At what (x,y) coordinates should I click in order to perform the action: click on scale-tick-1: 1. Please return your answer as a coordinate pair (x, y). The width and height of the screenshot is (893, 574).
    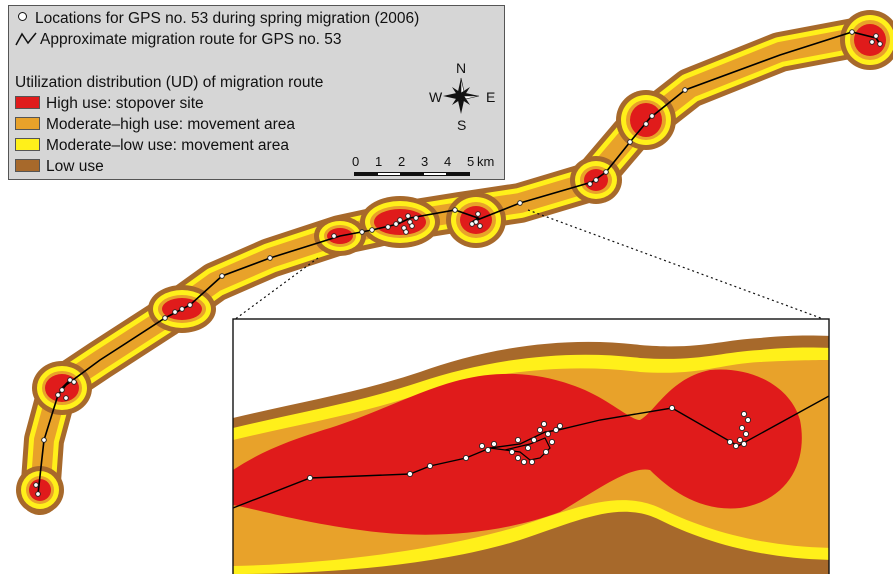
    Looking at the image, I should click on (378, 161).